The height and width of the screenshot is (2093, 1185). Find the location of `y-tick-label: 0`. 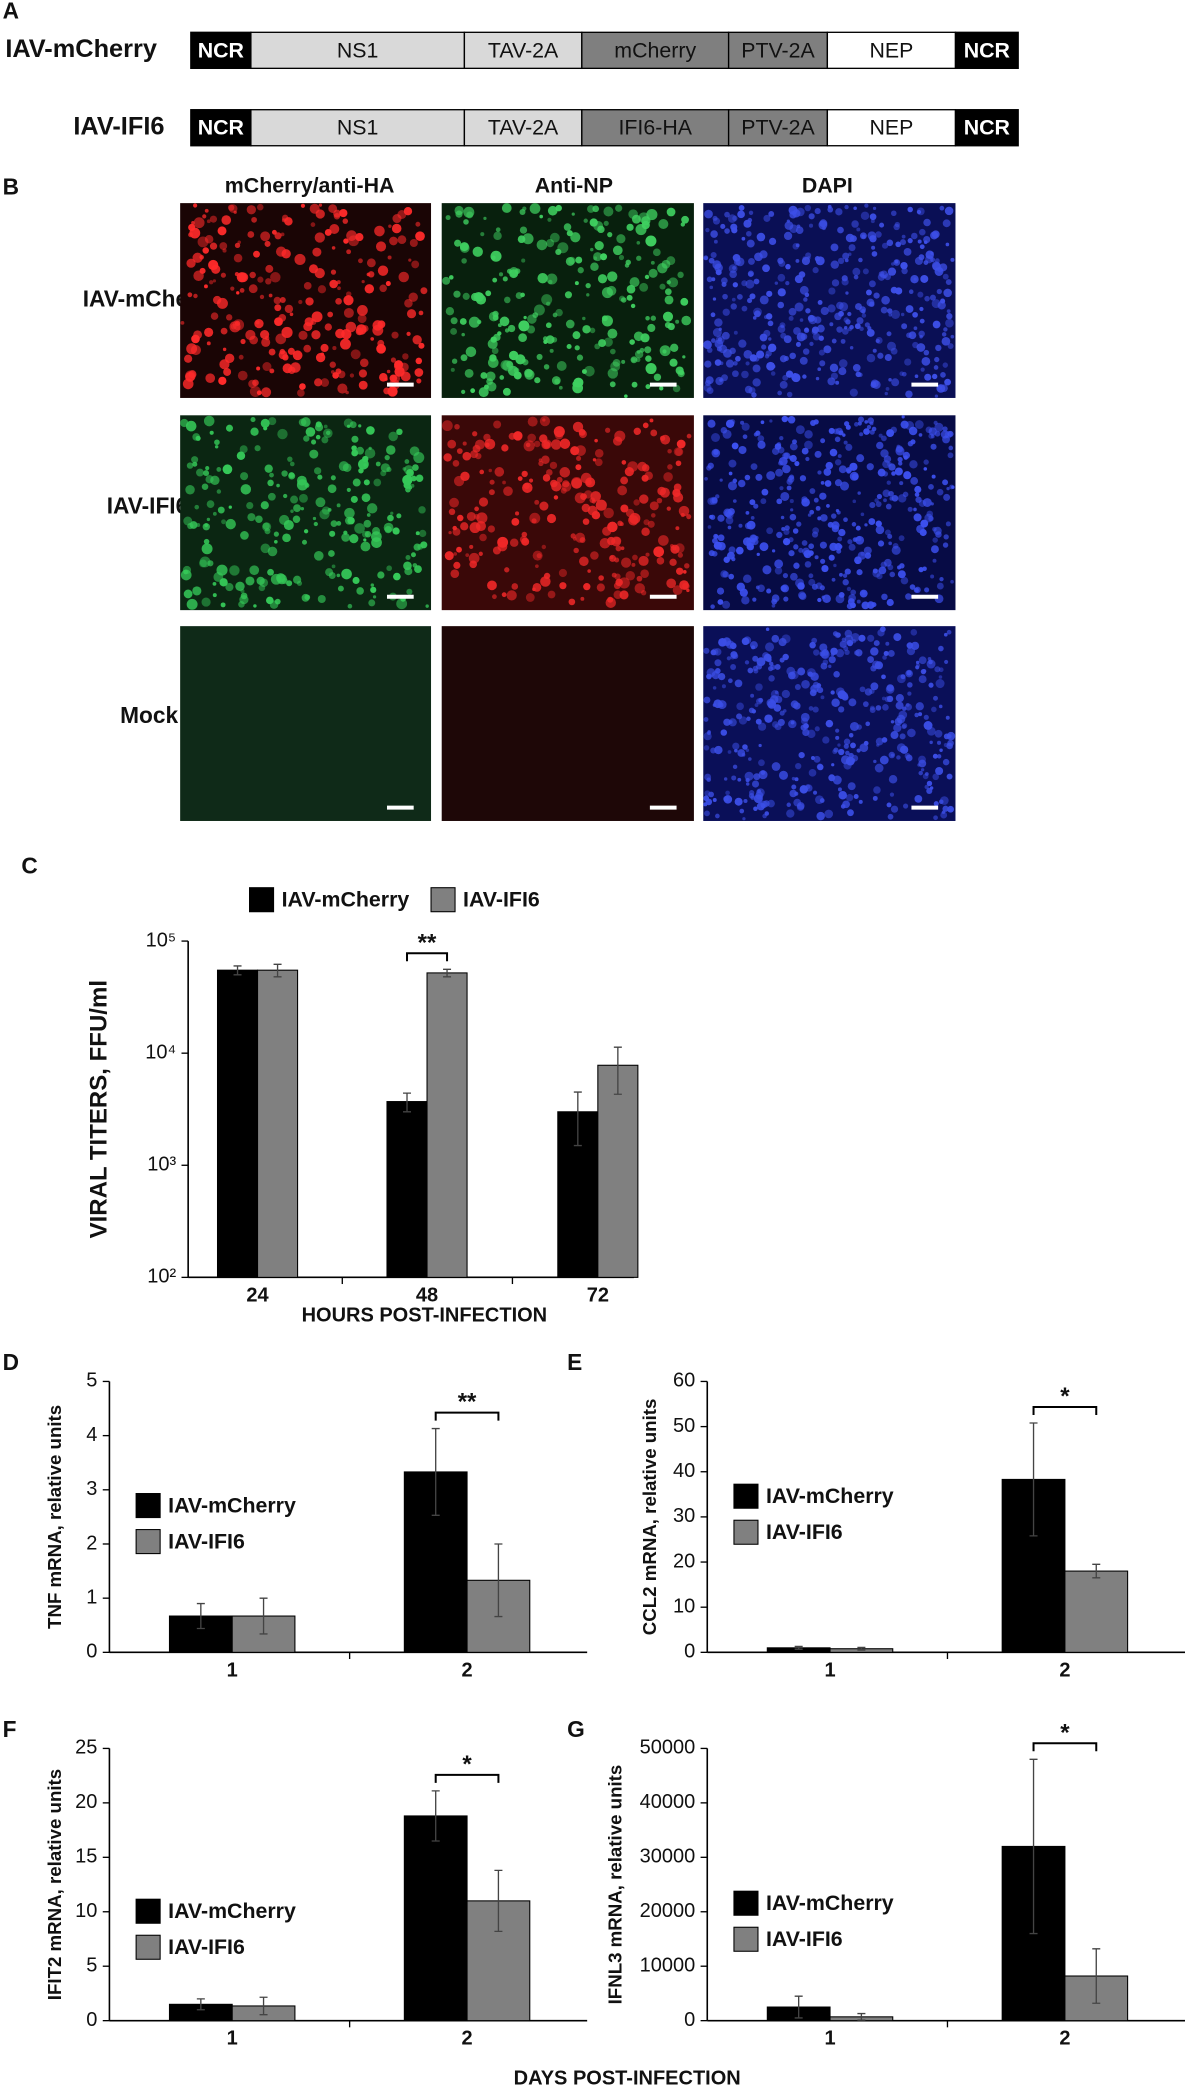

y-tick-label: 0 is located at coordinates (91, 1652).